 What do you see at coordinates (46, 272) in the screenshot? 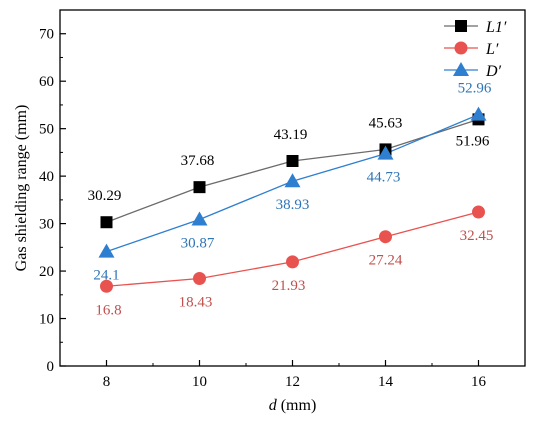
I see `y-tick-label: 20` at bounding box center [46, 272].